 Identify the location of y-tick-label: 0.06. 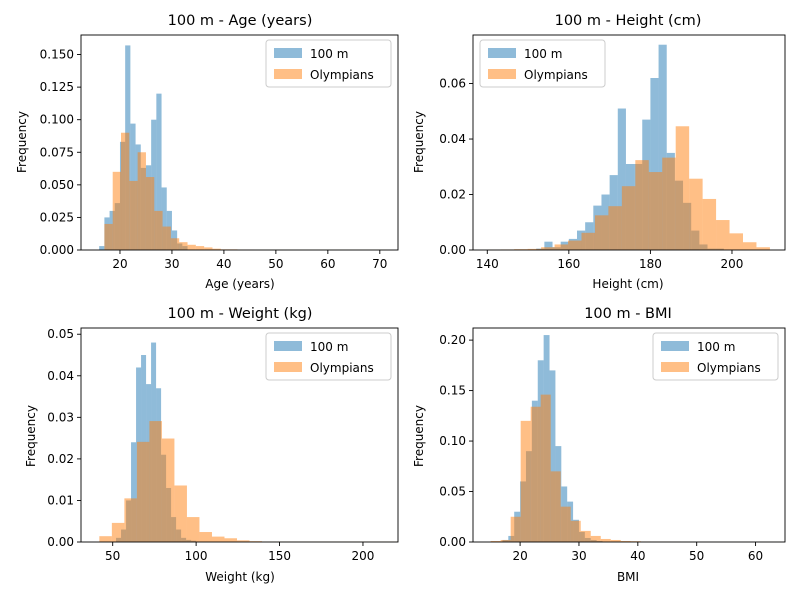
(452, 84).